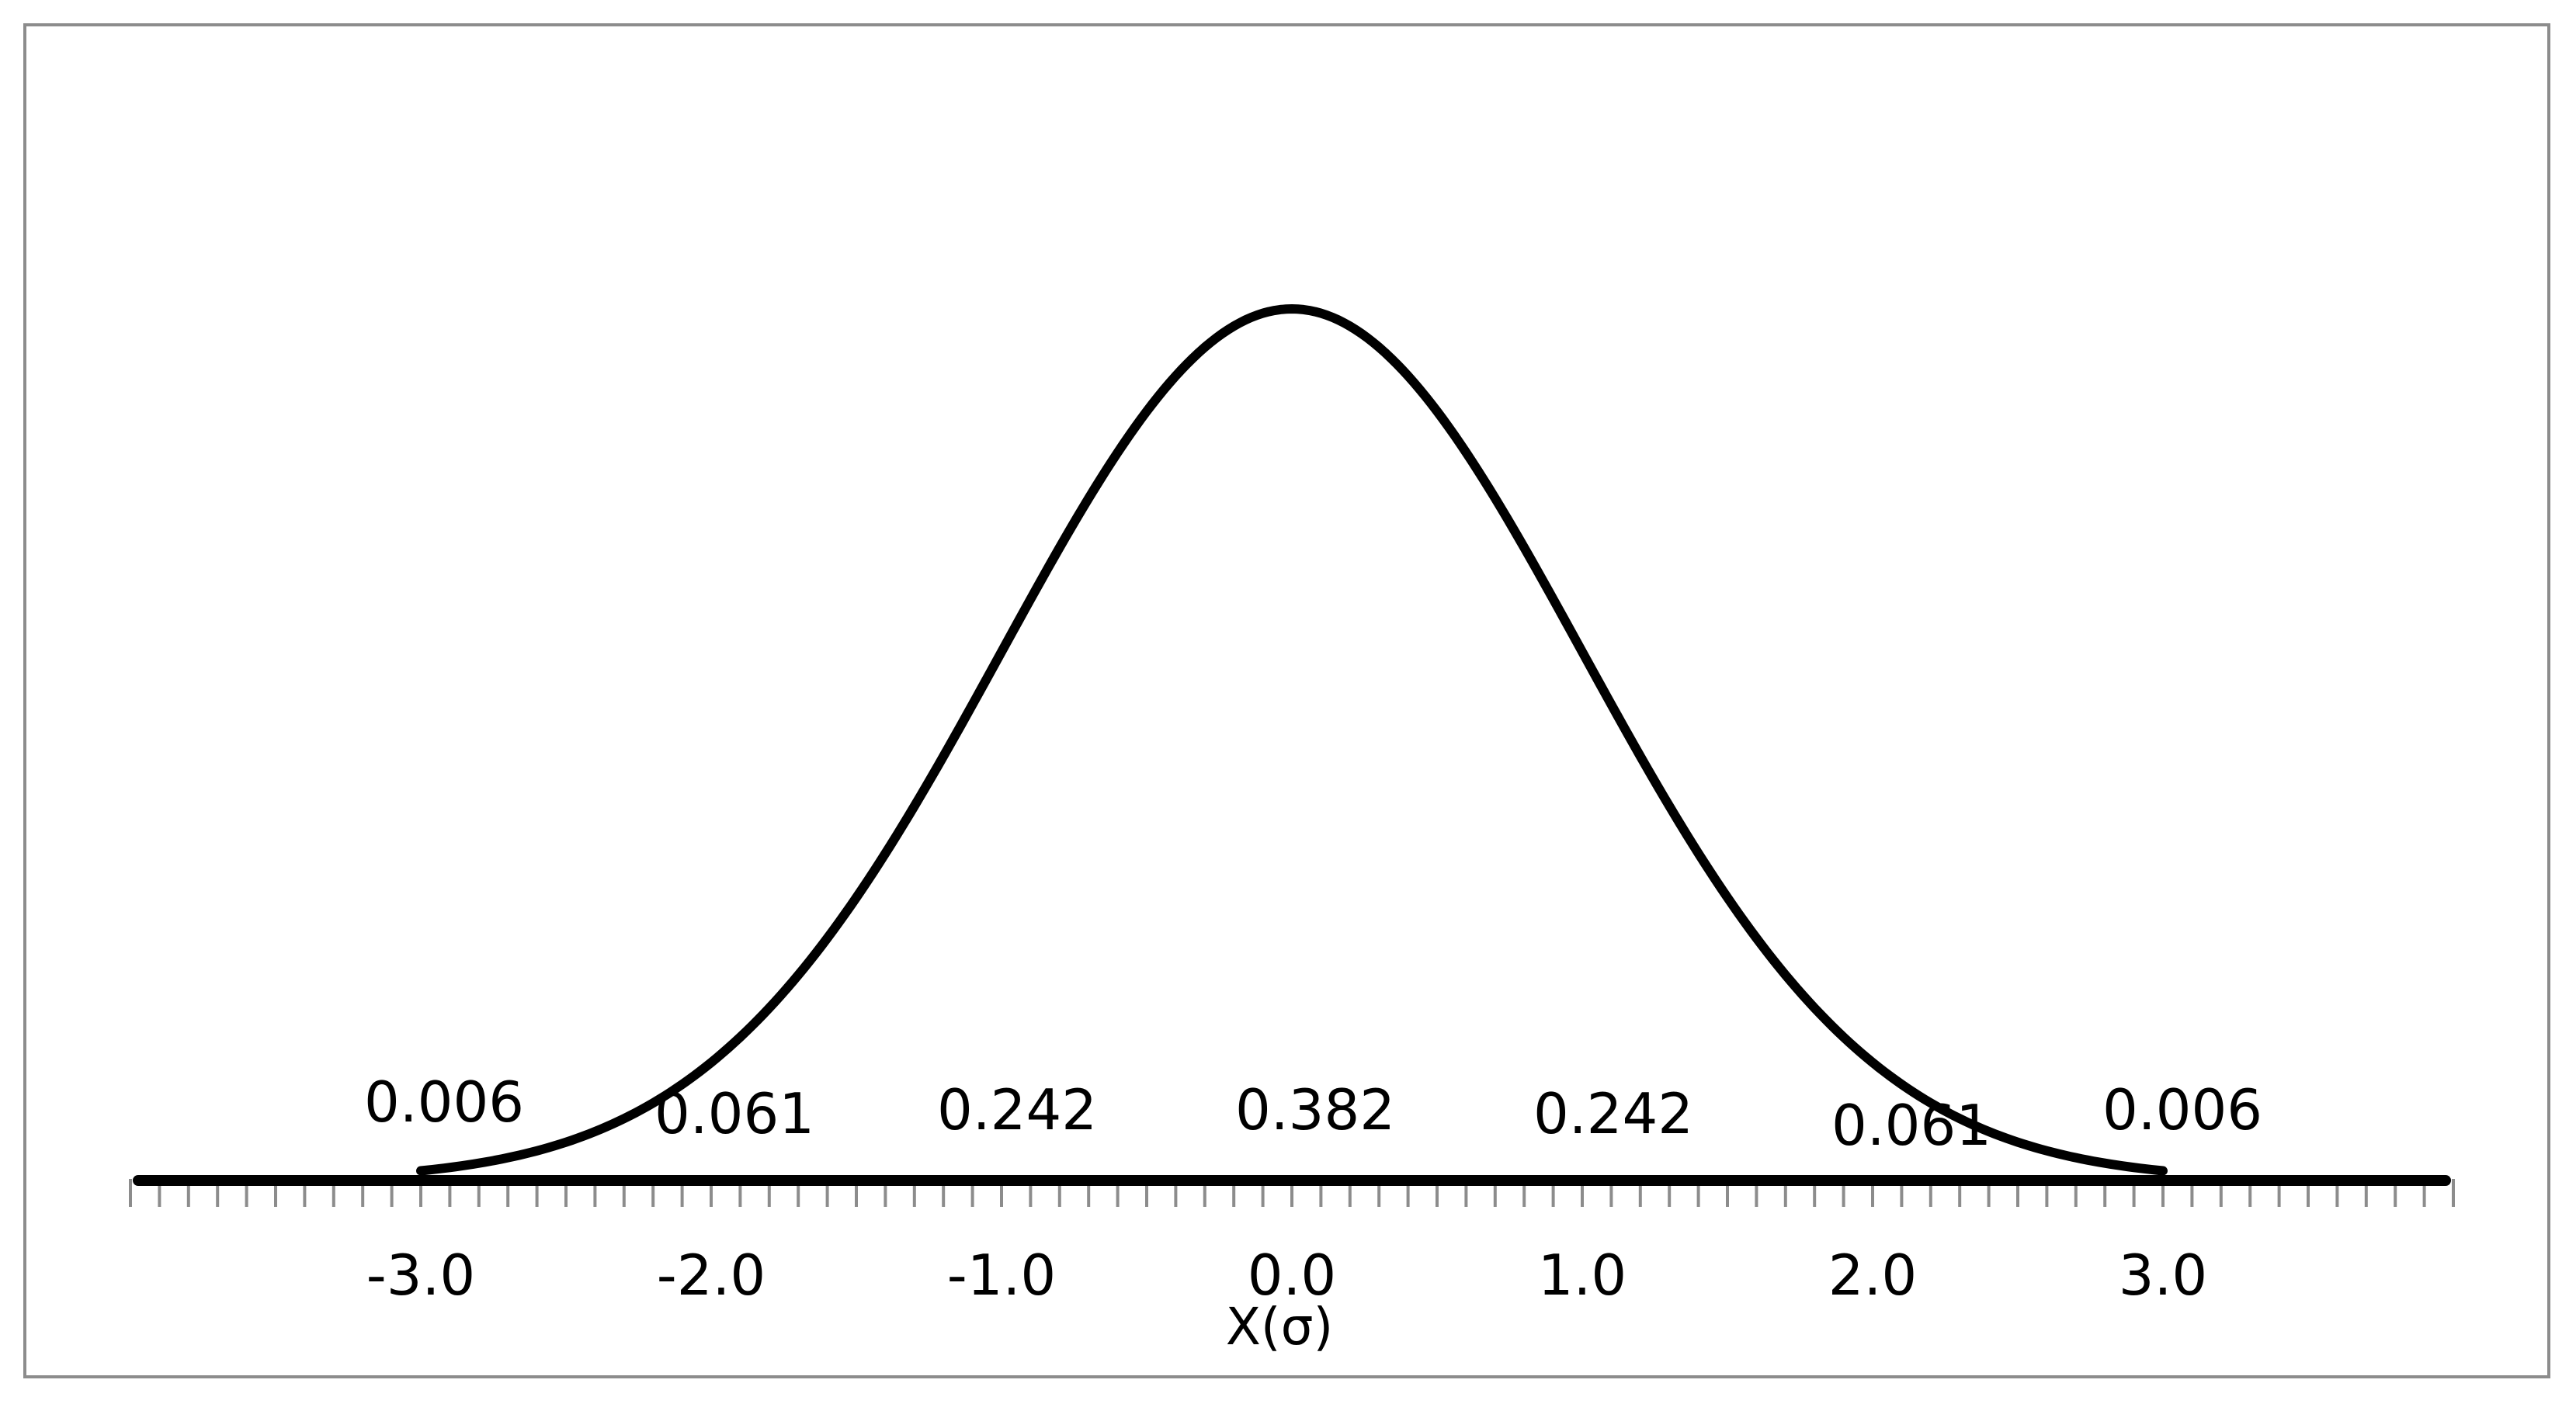 The image size is (2576, 1404). Describe the element at coordinates (1280, 1327) in the screenshot. I see `x-axis-title: X(σ)` at that location.